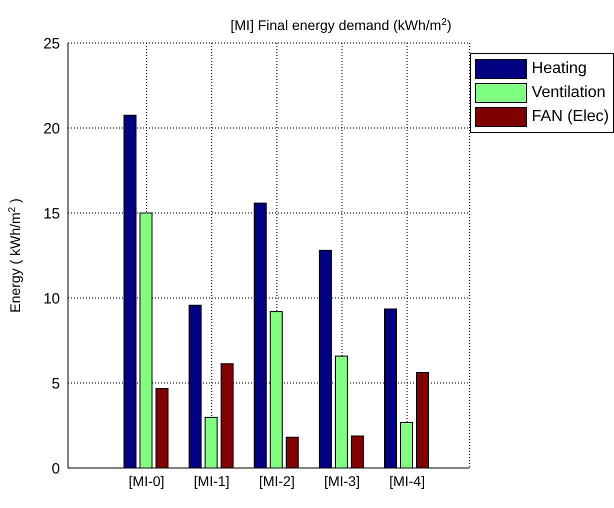 The image size is (614, 508). What do you see at coordinates (569, 93) in the screenshot?
I see `legend-label: Ventilation` at bounding box center [569, 93].